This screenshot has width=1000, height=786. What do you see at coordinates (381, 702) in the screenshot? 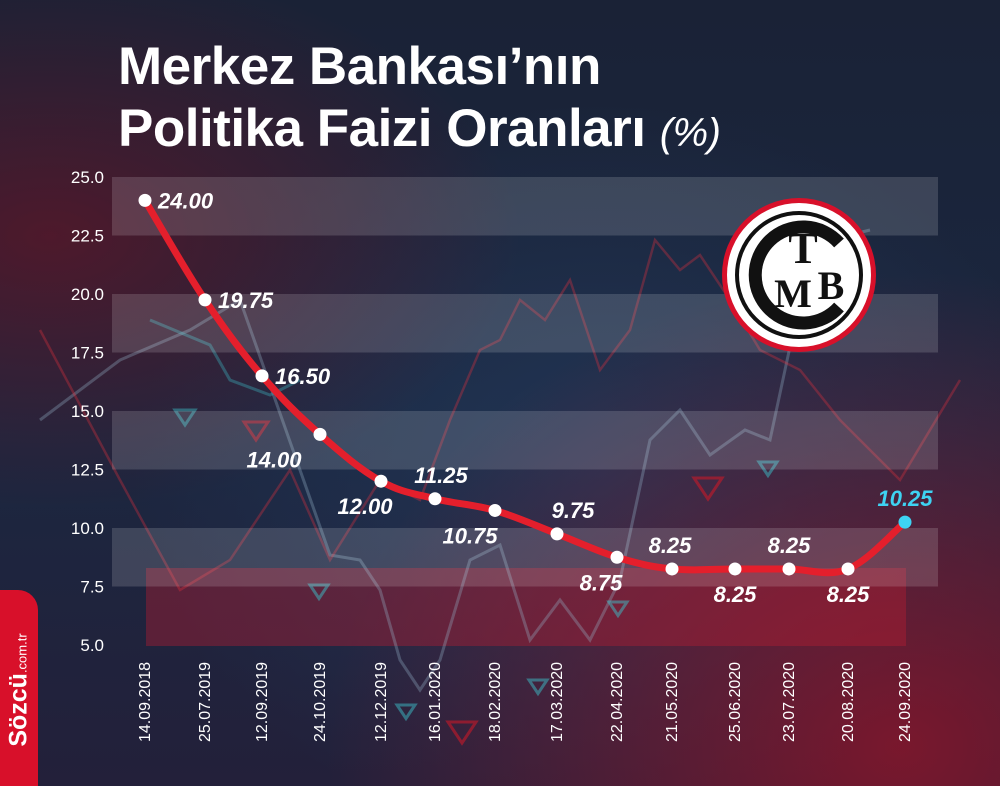
I see `x-tick-label: 12.12.2019` at bounding box center [381, 702].